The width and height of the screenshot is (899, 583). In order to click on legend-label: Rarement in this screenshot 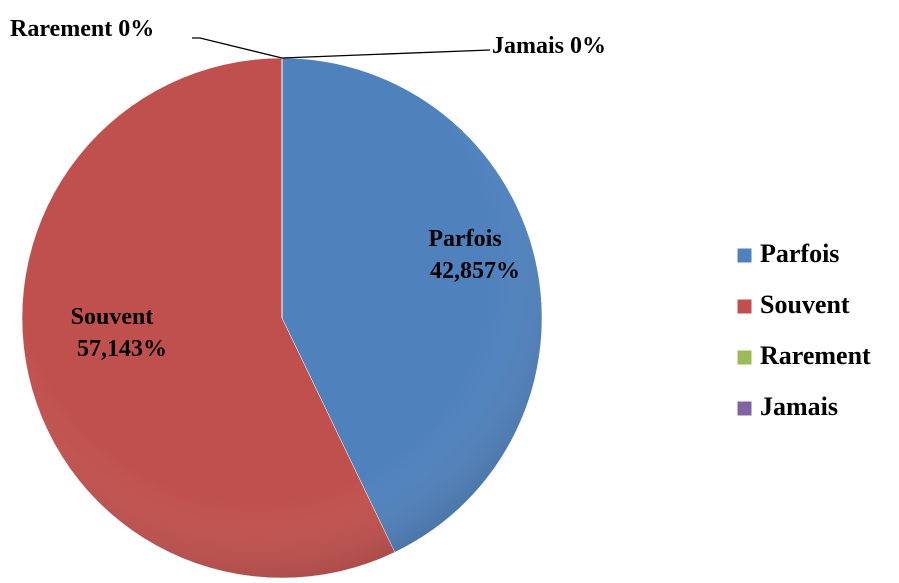, I will do `click(815, 355)`.